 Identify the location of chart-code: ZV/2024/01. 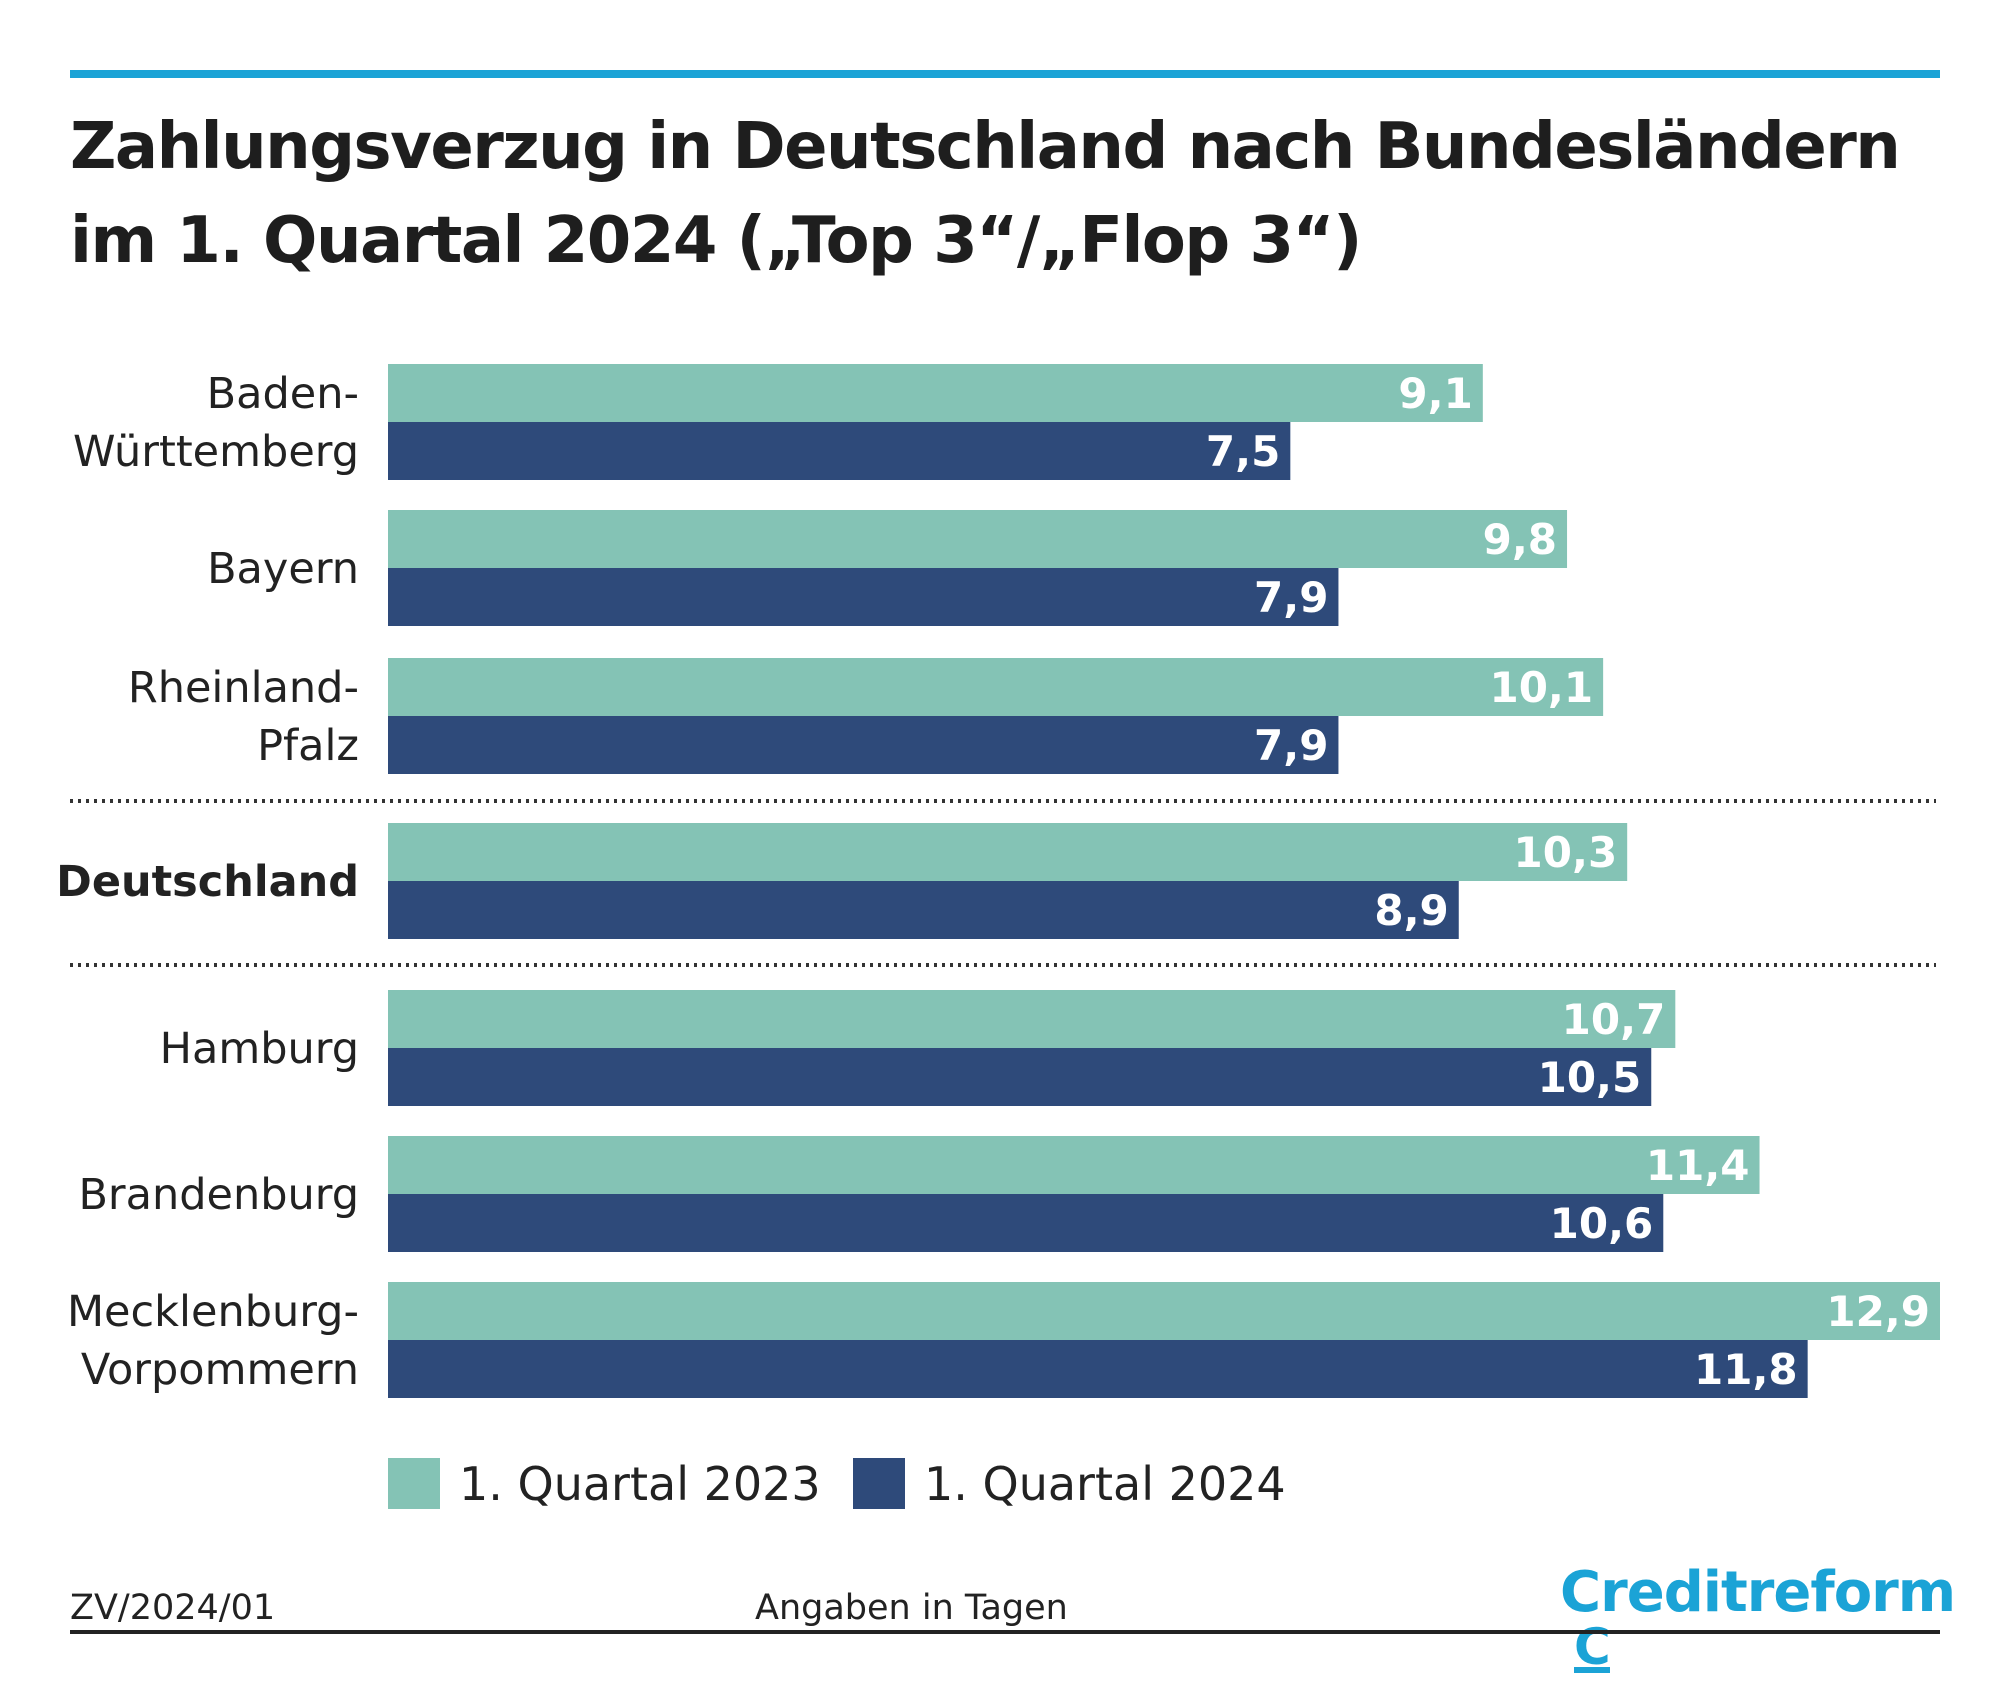
(173, 1608).